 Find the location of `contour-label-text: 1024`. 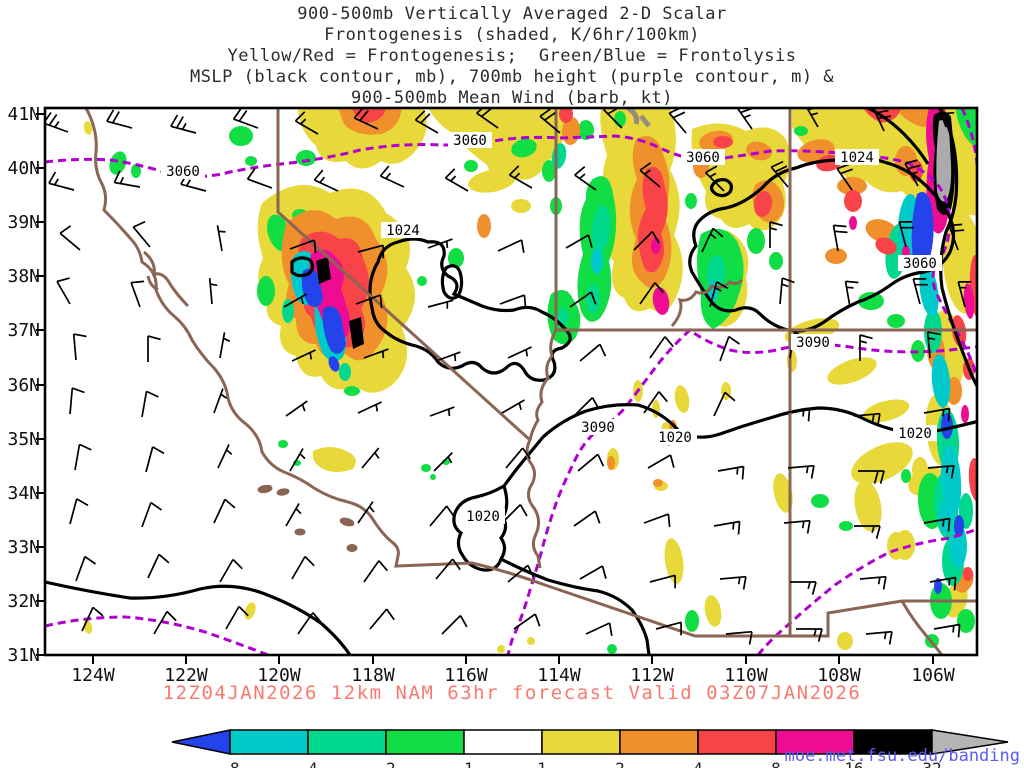

contour-label-text: 1024 is located at coordinates (857, 158).